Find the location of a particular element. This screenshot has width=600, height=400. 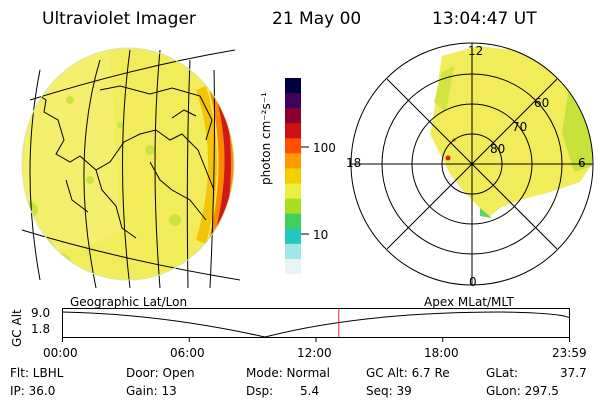

seq-status: Seq: 39 is located at coordinates (389, 391).